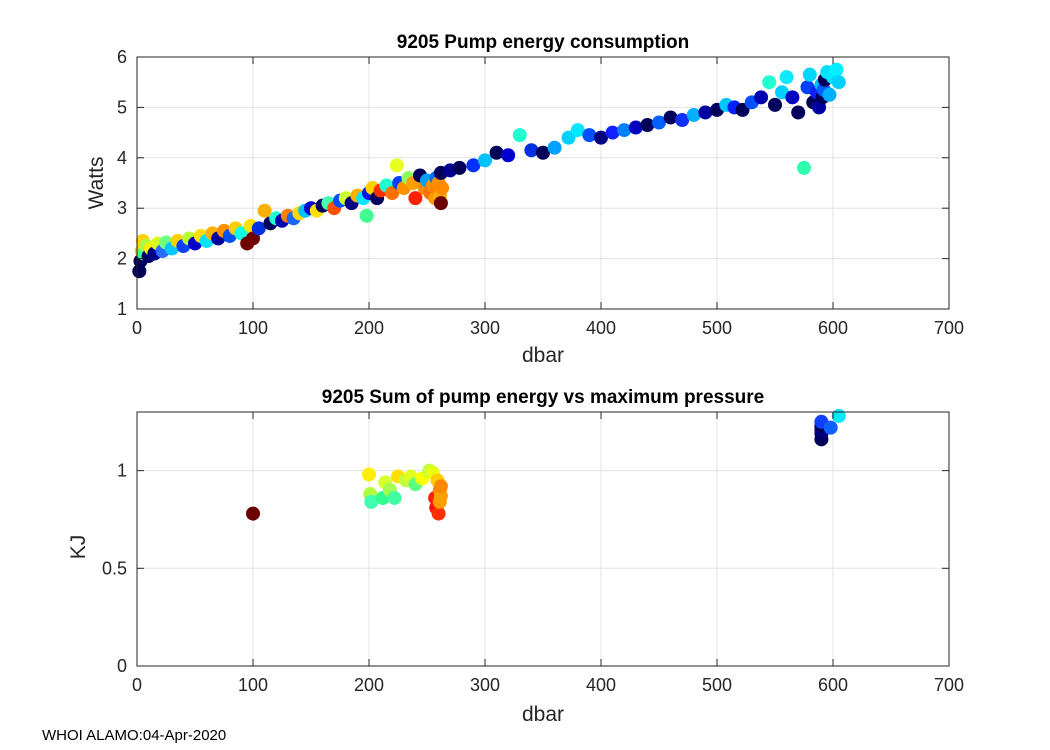 This screenshot has height=750, width=1050. What do you see at coordinates (122, 208) in the screenshot?
I see `y-tick-label: 3` at bounding box center [122, 208].